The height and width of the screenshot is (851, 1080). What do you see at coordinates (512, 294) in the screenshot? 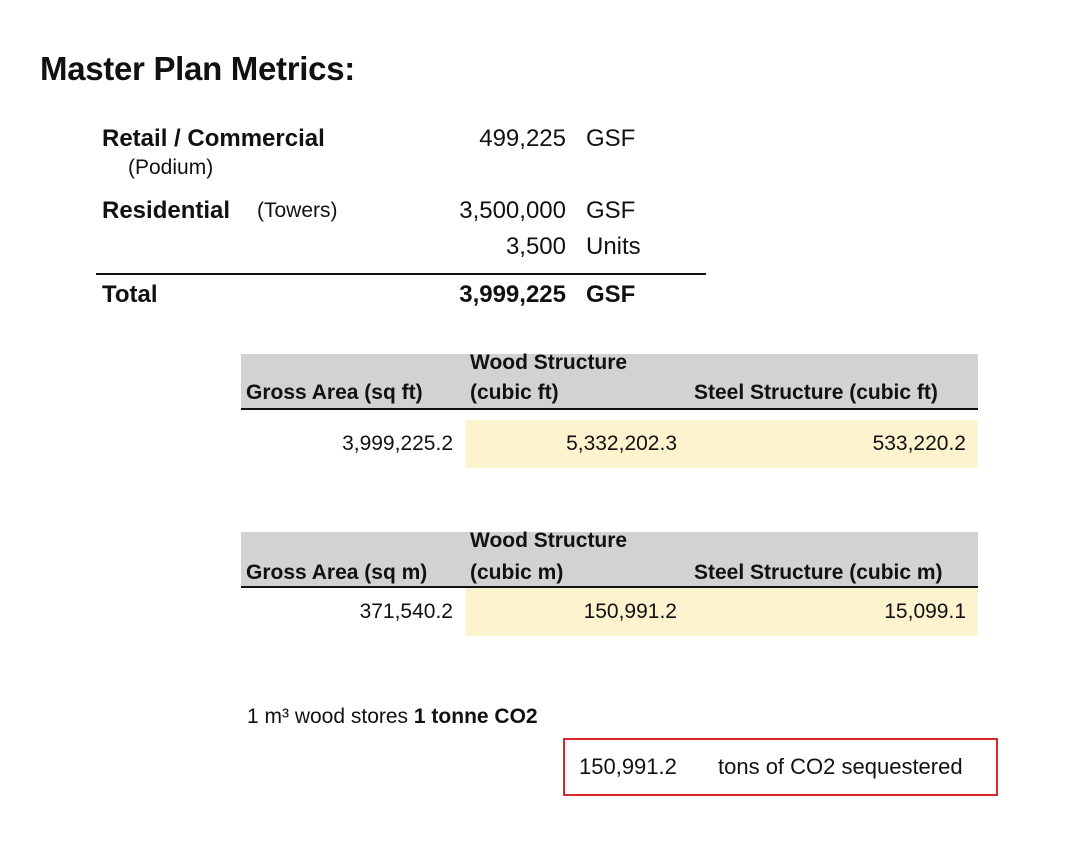
I see `total-value: 3,999,225` at bounding box center [512, 294].